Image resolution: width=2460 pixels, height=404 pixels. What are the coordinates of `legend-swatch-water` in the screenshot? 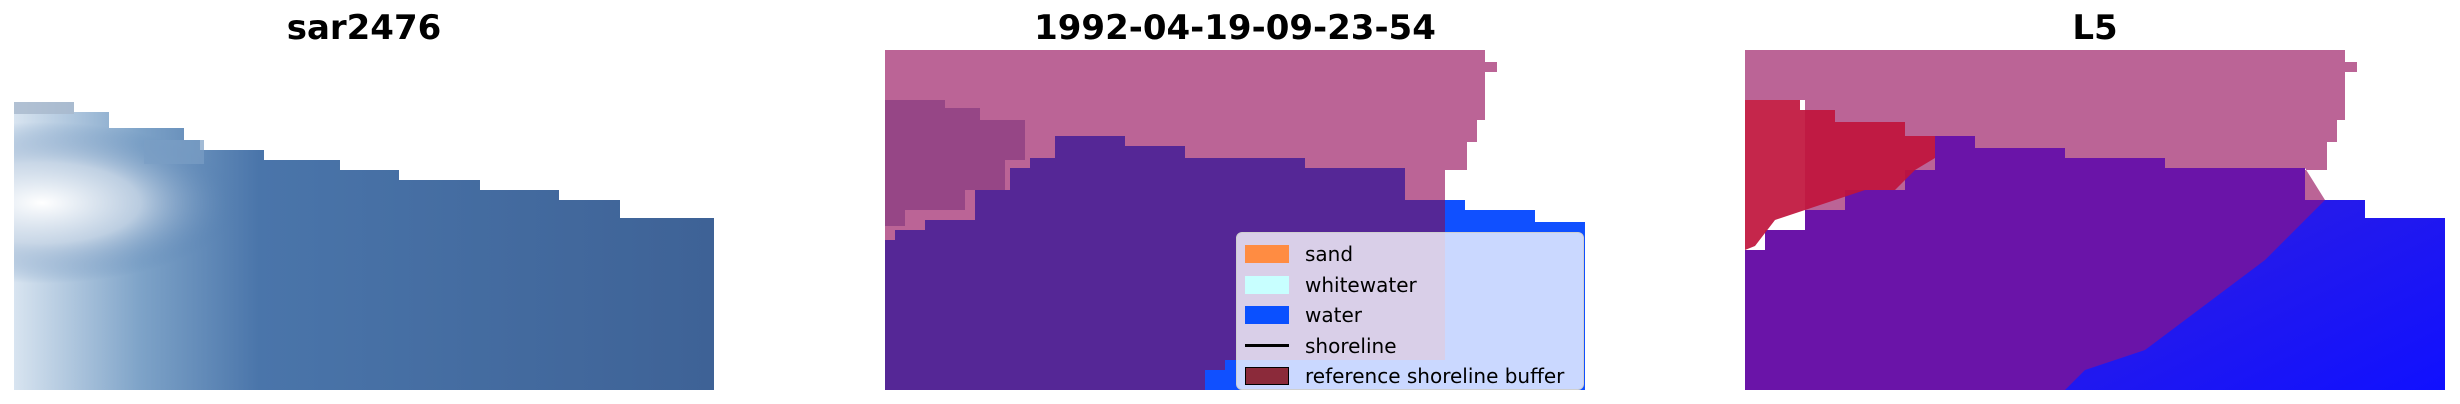 It's located at (1267, 315).